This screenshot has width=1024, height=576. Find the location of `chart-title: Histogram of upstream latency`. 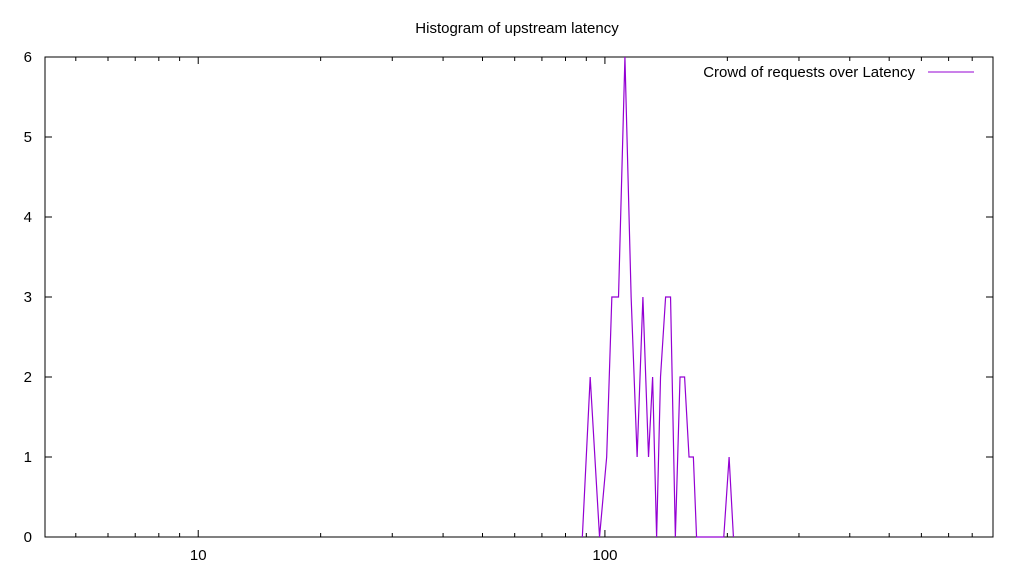

chart-title: Histogram of upstream latency is located at coordinates (517, 28).